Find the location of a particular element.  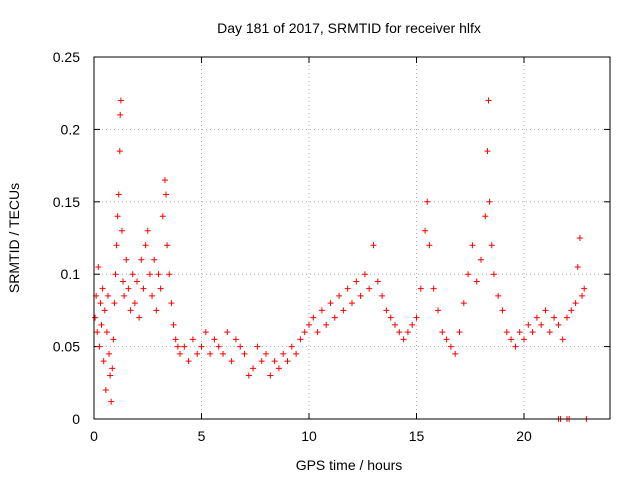

x-tick-label: 5 is located at coordinates (202, 436).